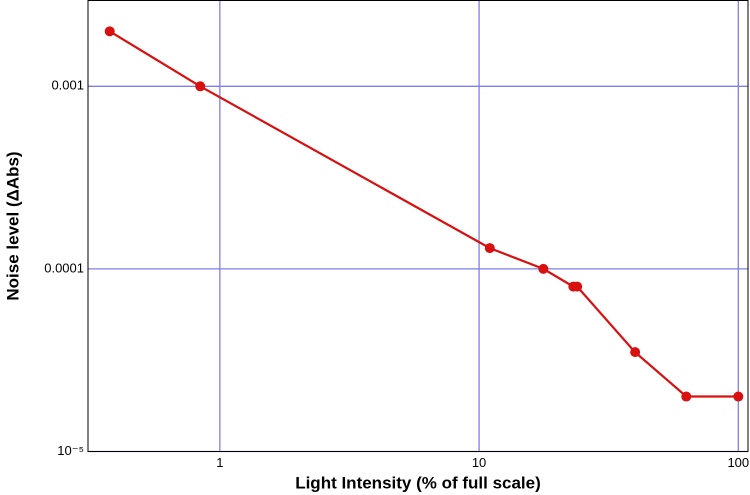 This screenshot has width=750, height=495. Describe the element at coordinates (64, 267) in the screenshot. I see `y-tick-label: 0.0001` at that location.